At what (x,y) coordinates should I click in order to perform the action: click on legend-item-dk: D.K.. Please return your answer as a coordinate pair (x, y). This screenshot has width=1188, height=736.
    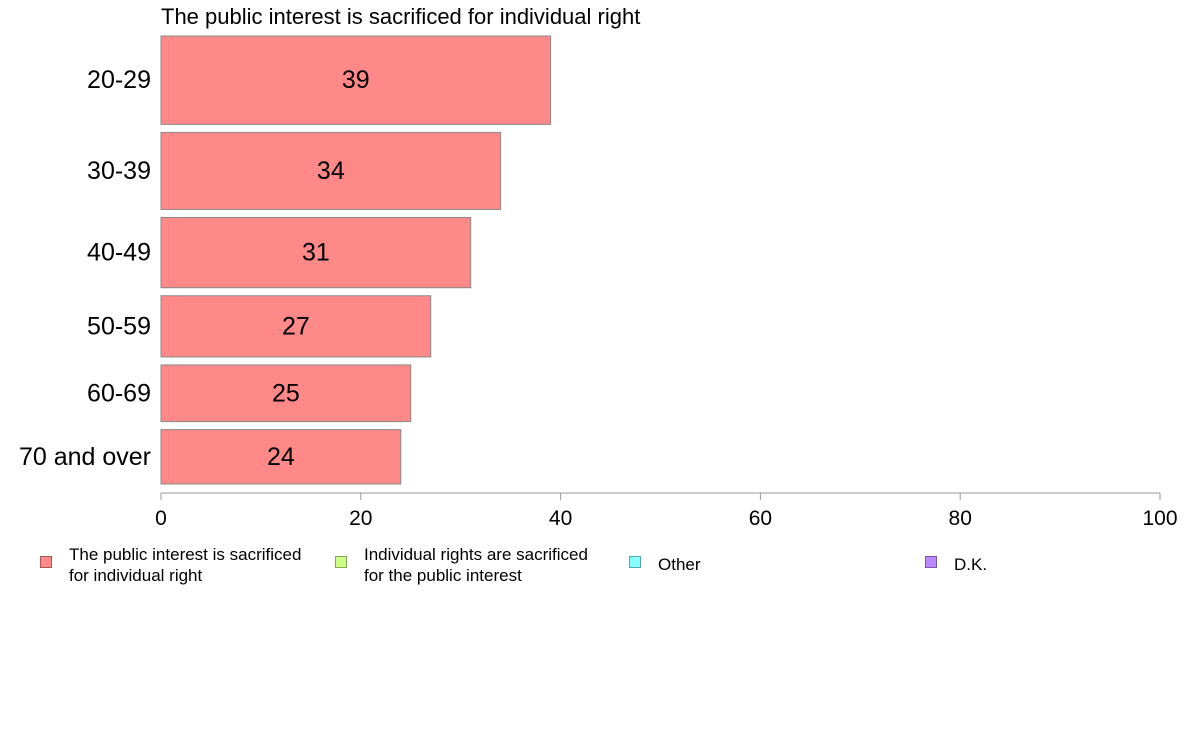
    Looking at the image, I should click on (956, 559).